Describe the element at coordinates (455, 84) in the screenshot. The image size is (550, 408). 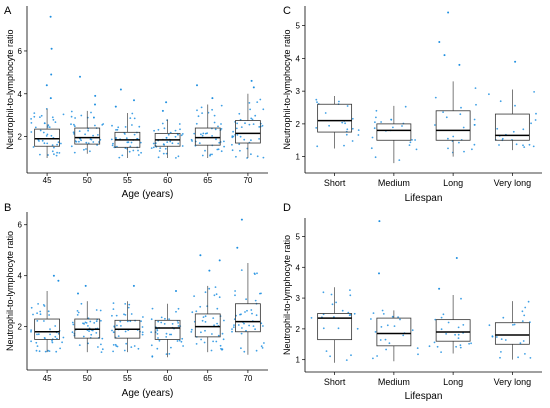
I see `box-group-long` at that location.